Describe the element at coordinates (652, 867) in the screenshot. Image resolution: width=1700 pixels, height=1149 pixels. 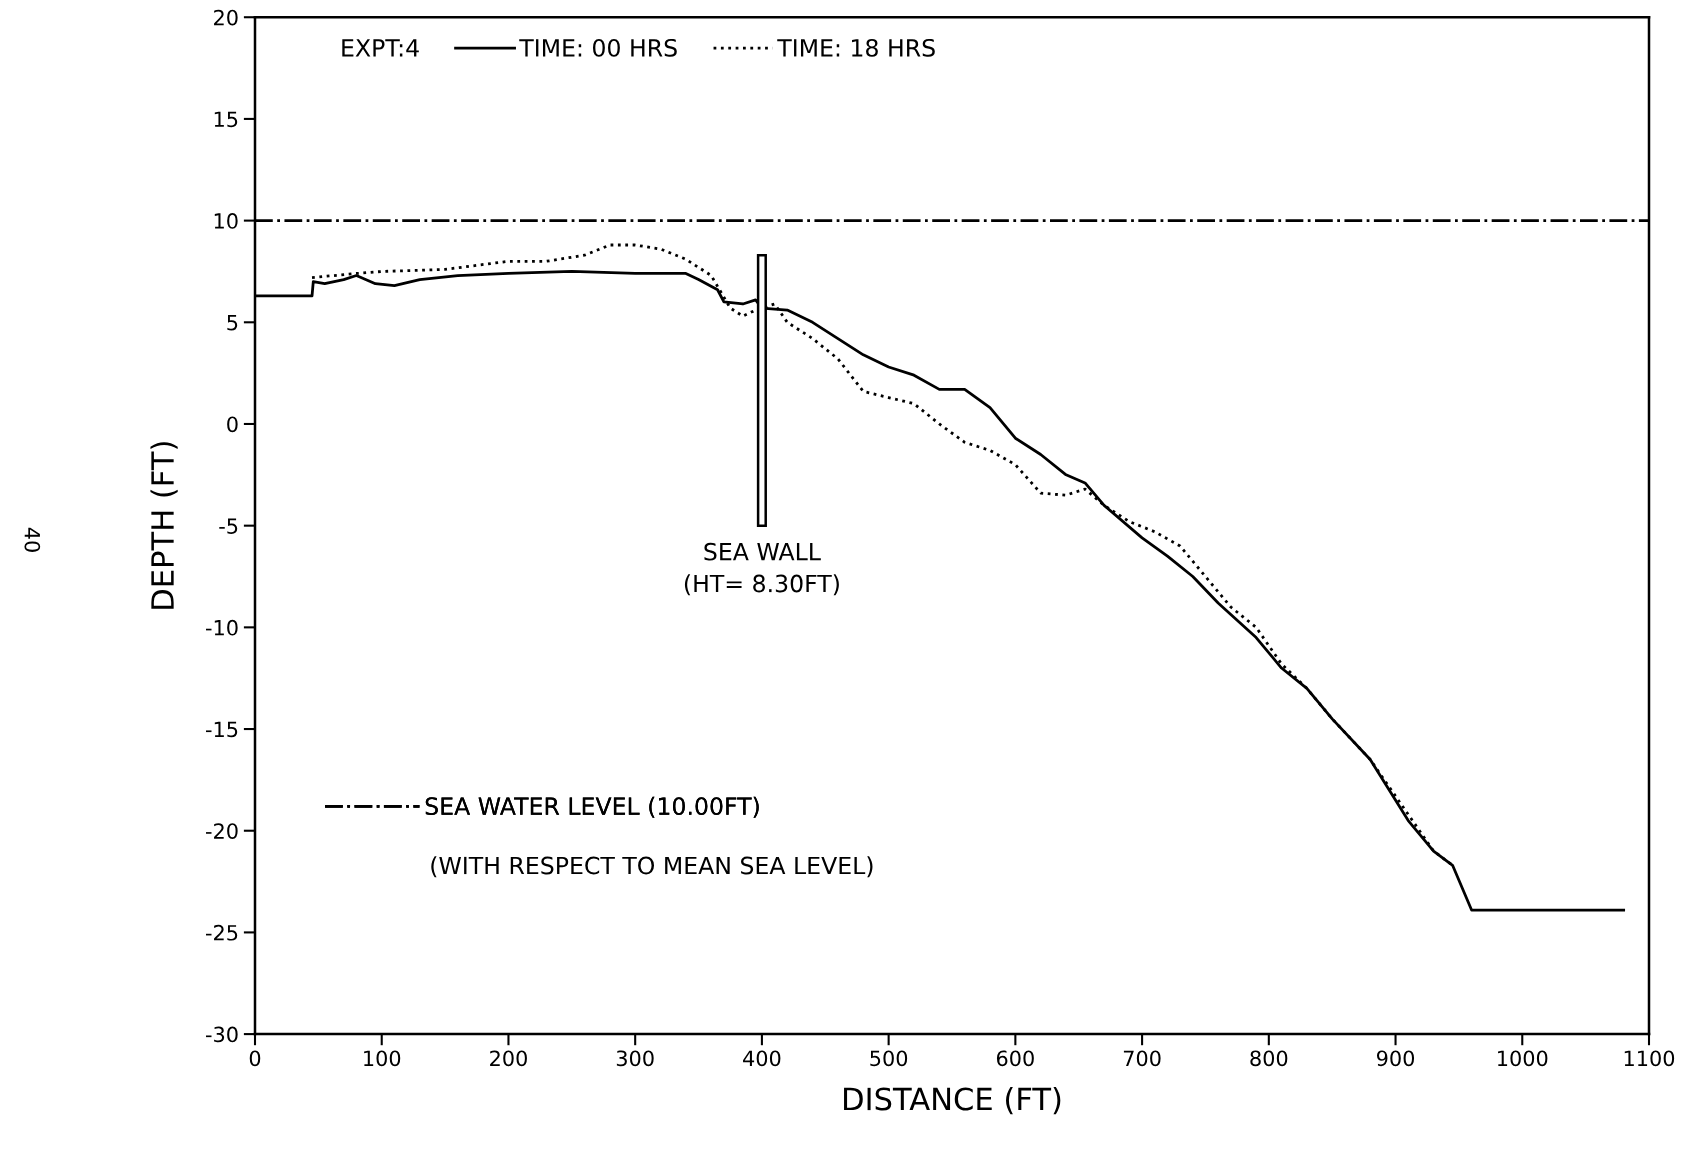
I see `annotation: (WITH RESPECT TO MEAN SEA LEVEL)` at that location.